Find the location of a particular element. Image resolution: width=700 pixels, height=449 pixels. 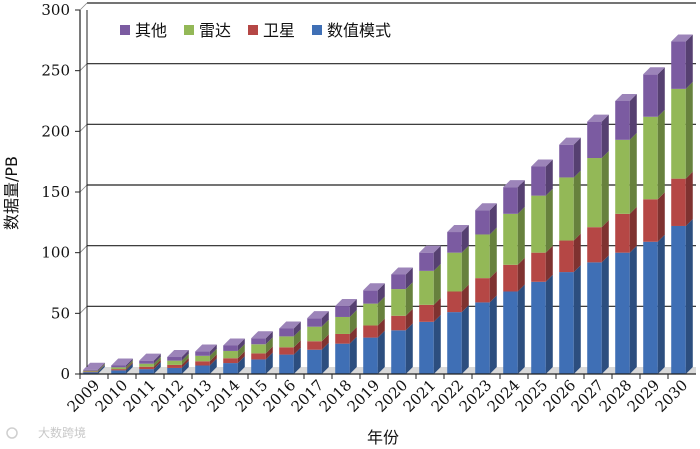

y-tick-label-50: 50 is located at coordinates (60, 313).